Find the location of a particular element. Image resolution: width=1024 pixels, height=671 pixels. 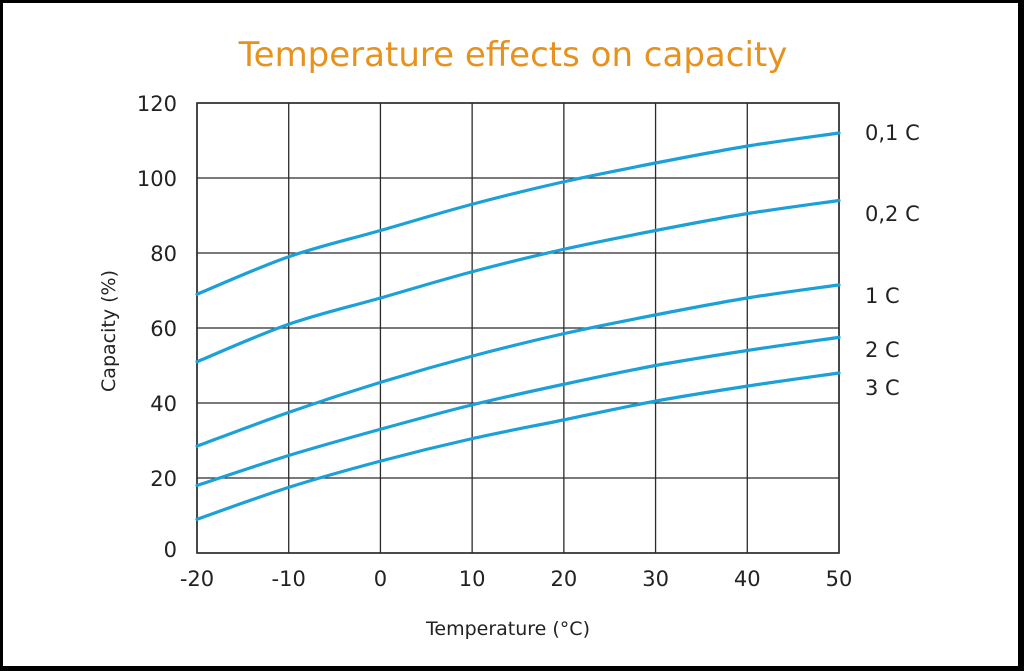

x-tick-label: 30 is located at coordinates (655, 579).